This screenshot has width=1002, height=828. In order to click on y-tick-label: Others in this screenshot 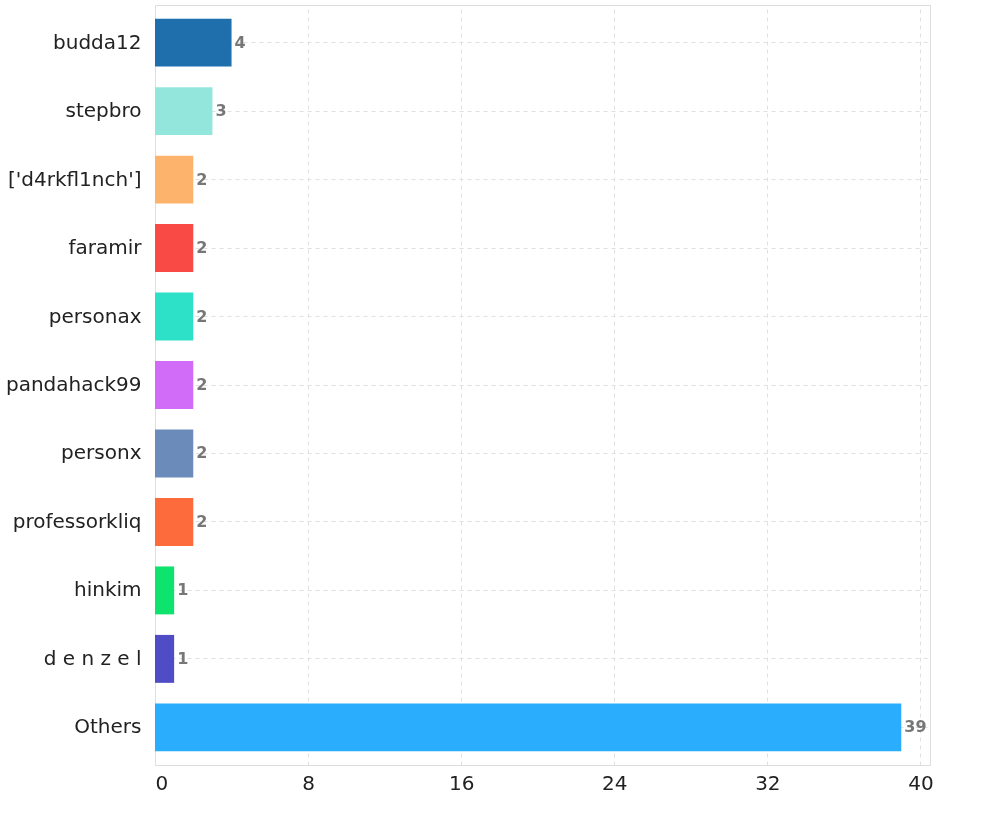, I will do `click(108, 726)`.